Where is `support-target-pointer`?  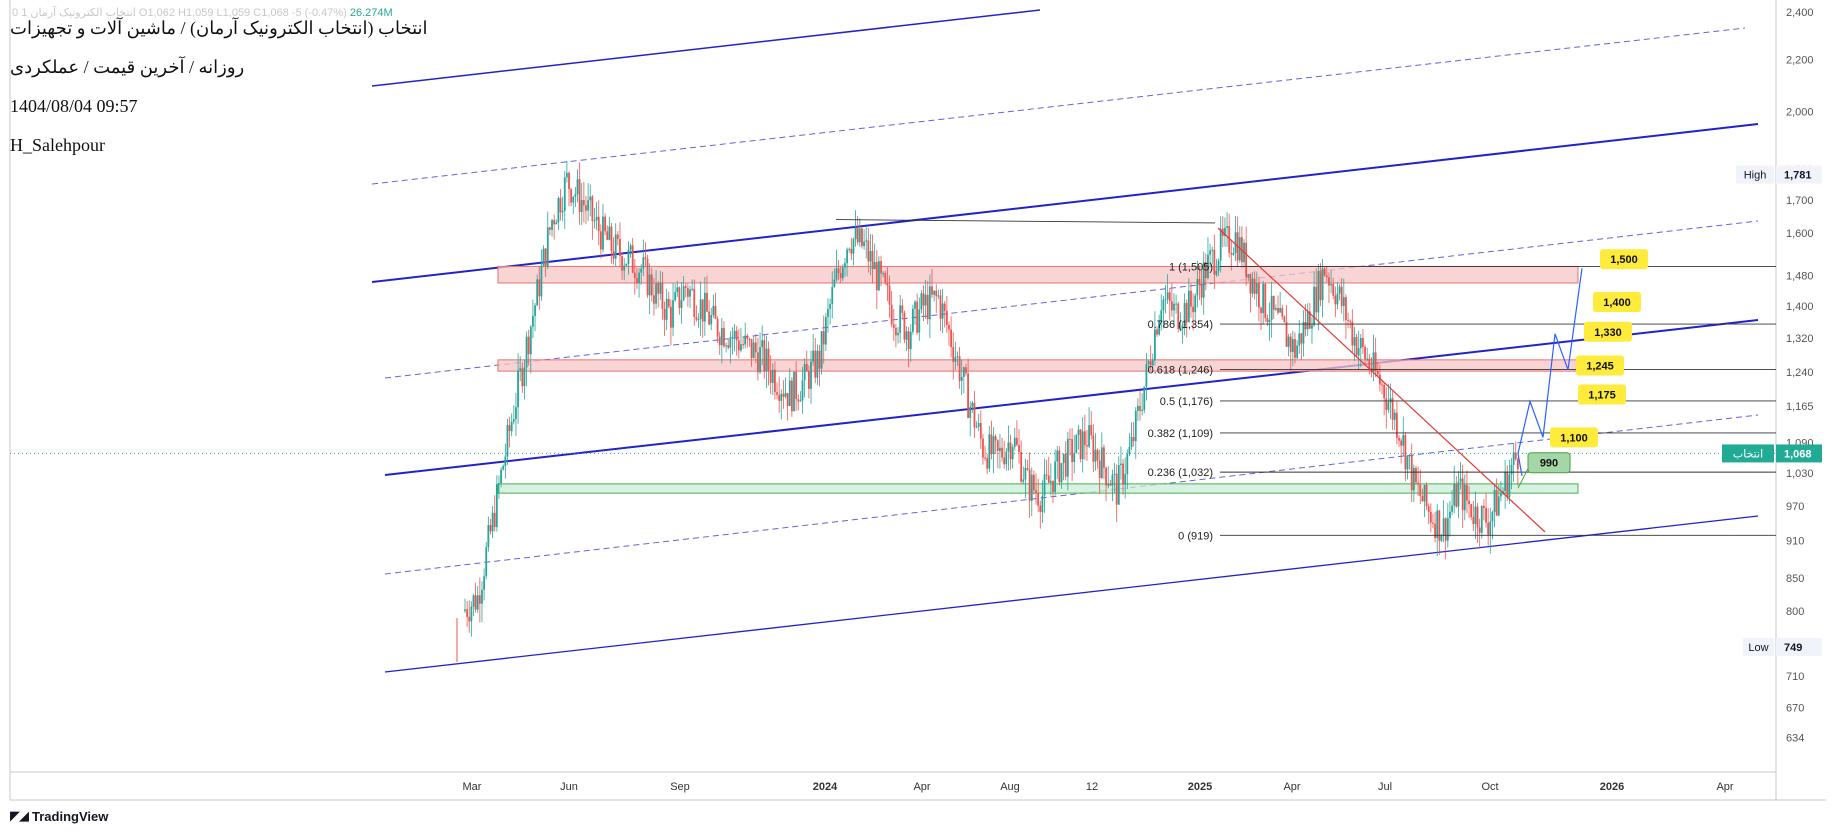 support-target-pointer is located at coordinates (1523, 478).